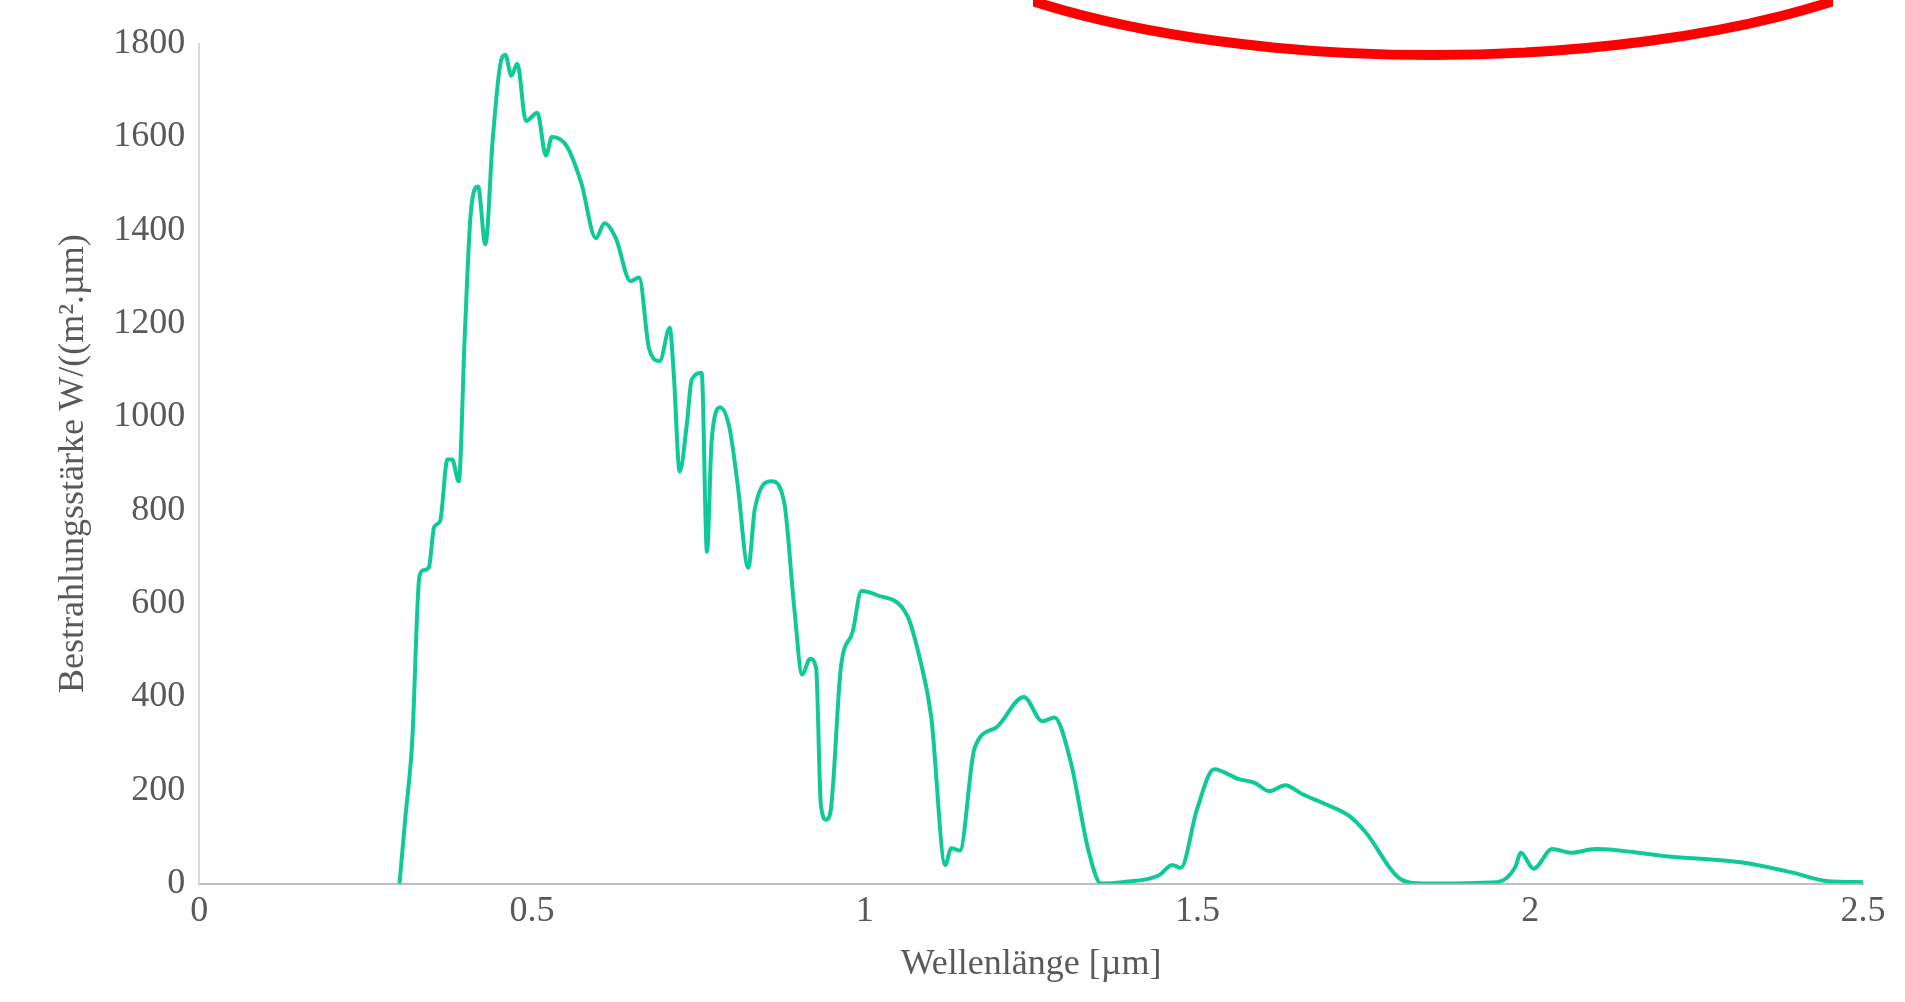 This screenshot has height=1002, width=1905. Describe the element at coordinates (1530, 908) in the screenshot. I see `x-tick-label: 2` at that location.